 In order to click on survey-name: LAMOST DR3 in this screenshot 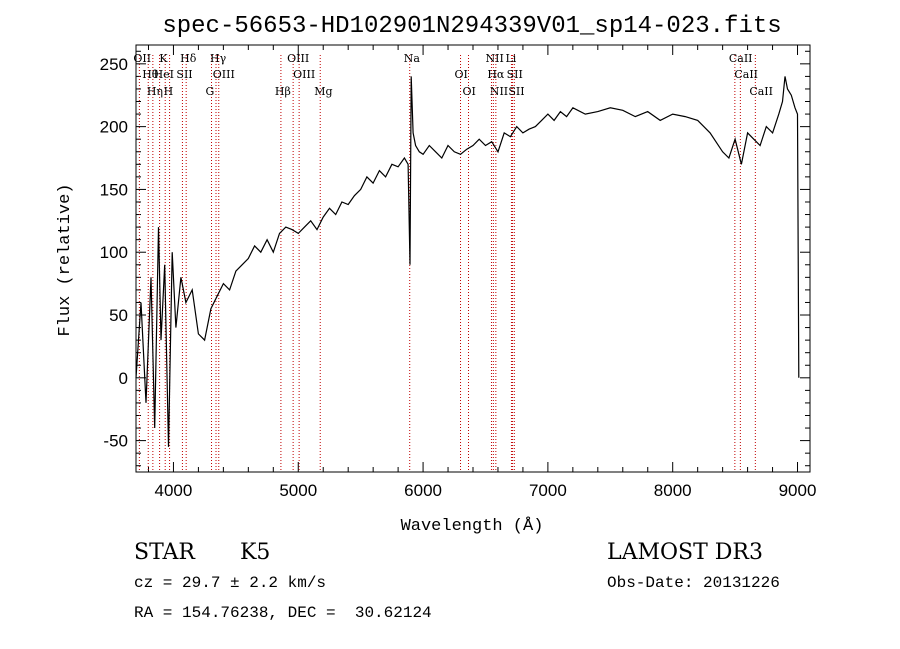, I will do `click(685, 552)`.